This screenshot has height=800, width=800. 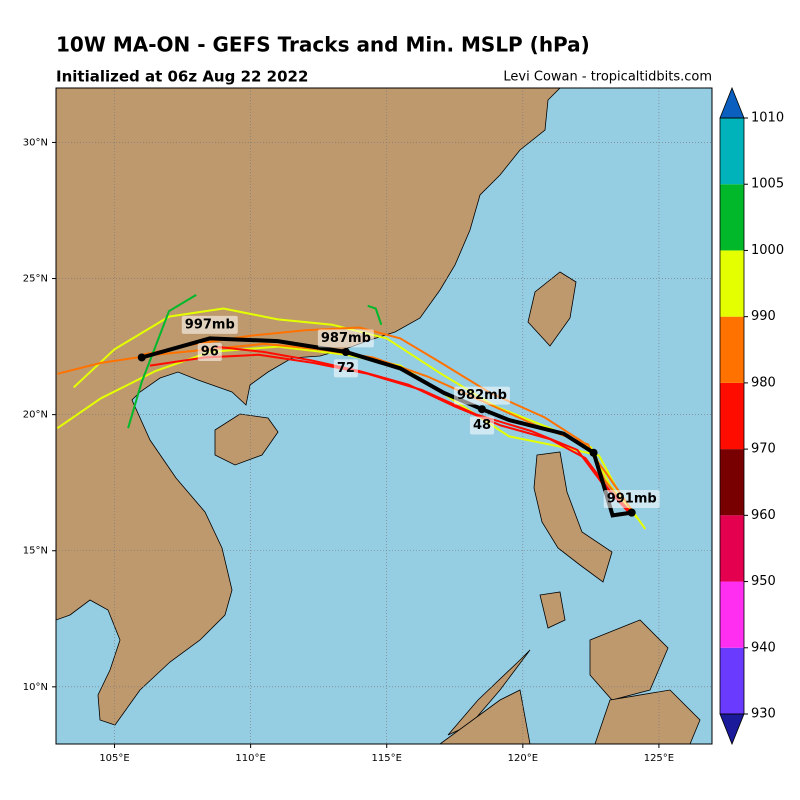 What do you see at coordinates (763, 647) in the screenshot?
I see `colorbar-label: 940` at bounding box center [763, 647].